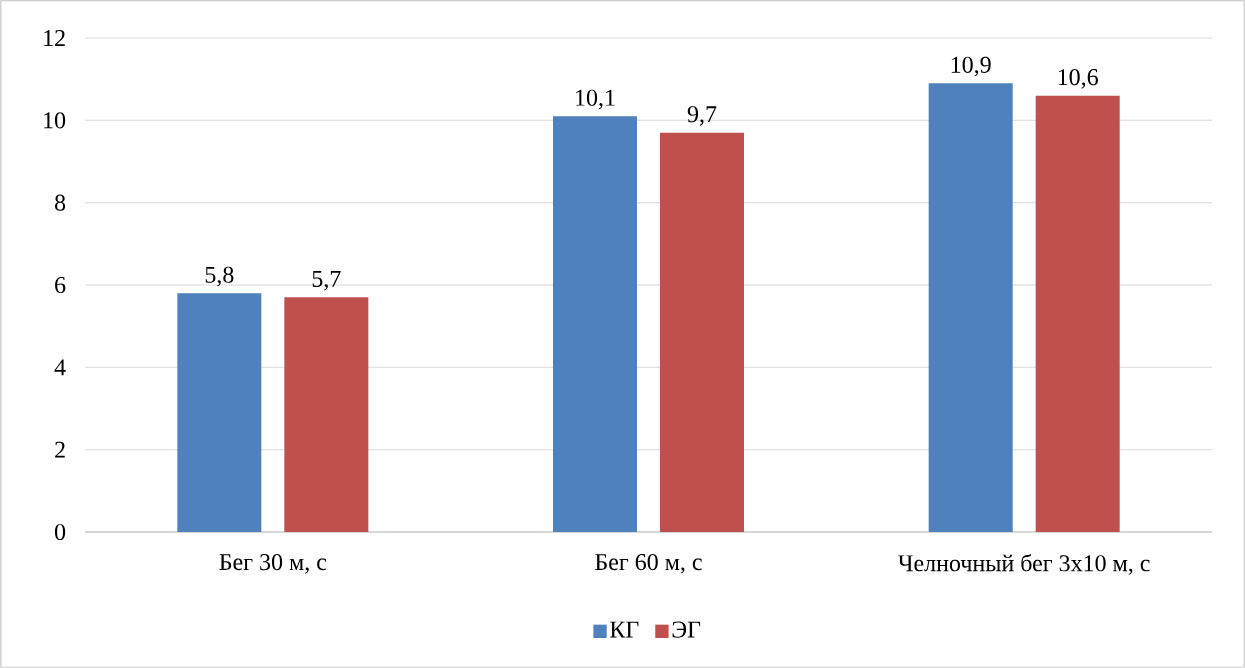 This screenshot has height=668, width=1245. I want to click on x-tick-label: Бег 60 м, с, so click(648, 563).